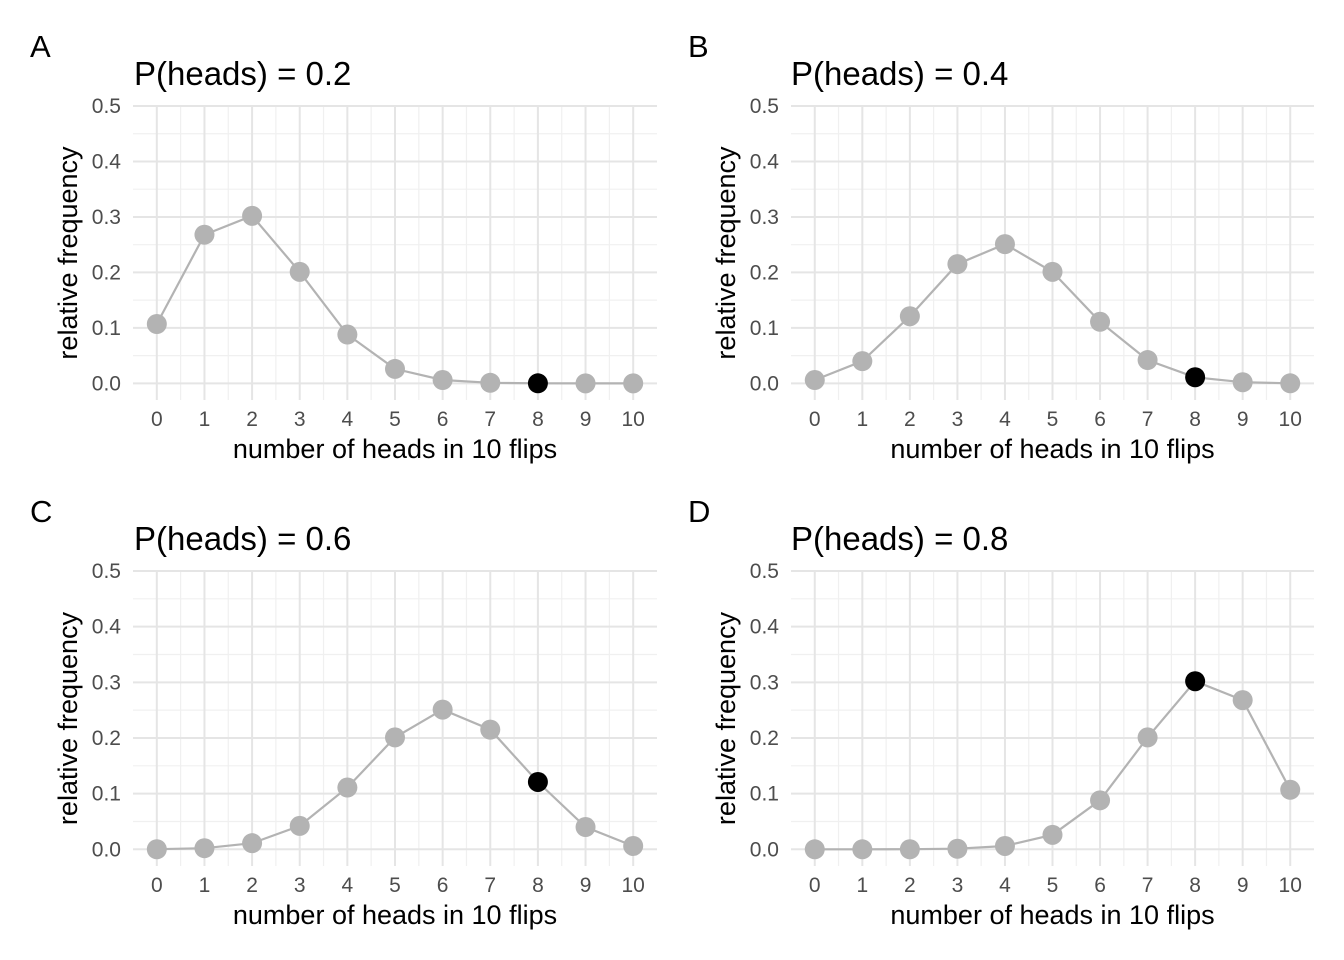 The image size is (1344, 960). Describe the element at coordinates (899, 73) in the screenshot. I see `panel-title: P(heads) = 0.4` at that location.